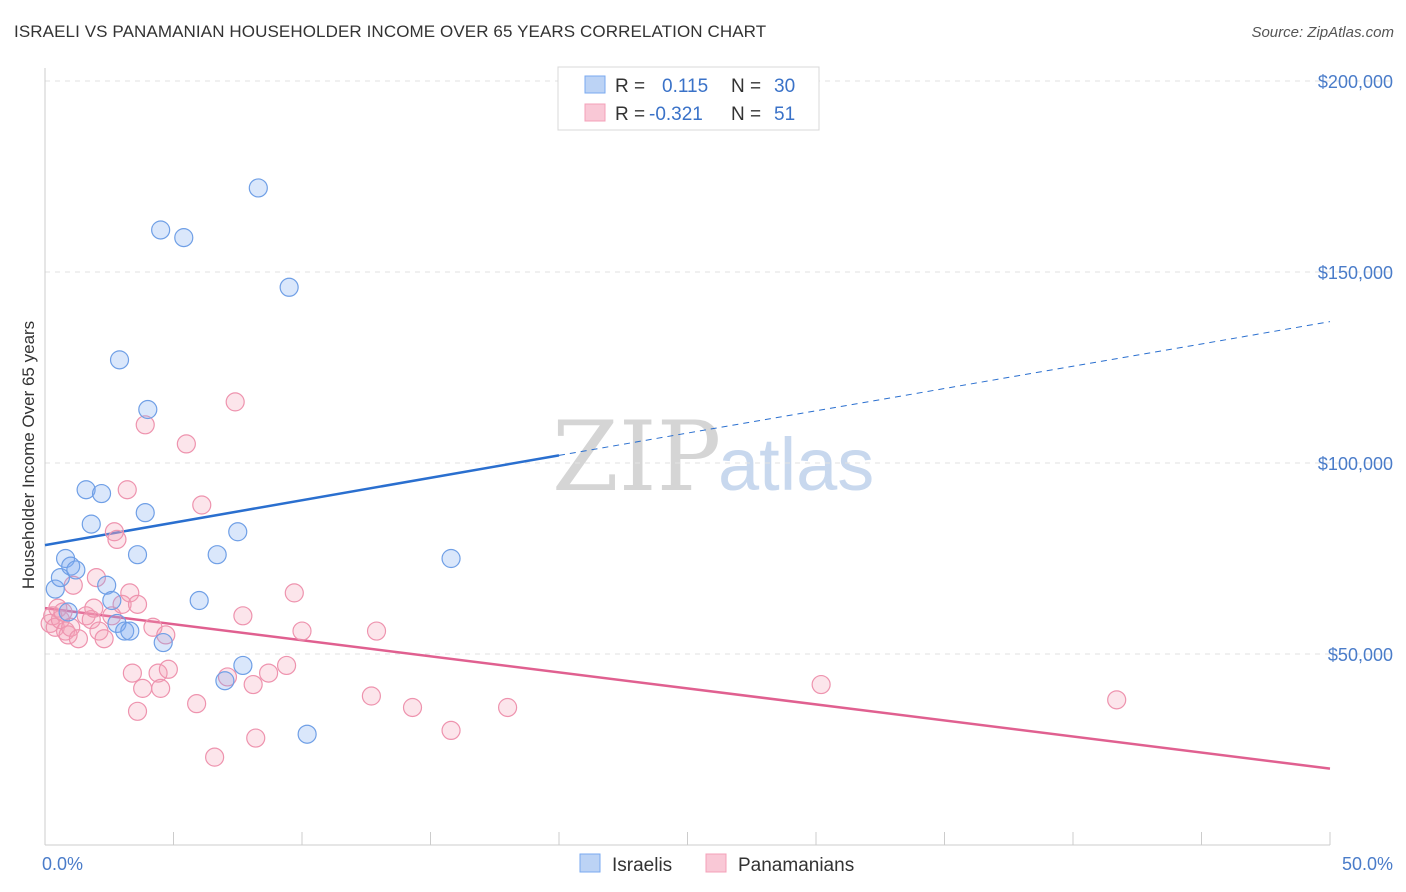 The height and width of the screenshot is (892, 1406). Describe the element at coordinates (746, 114) in the screenshot. I see `legend-n-label-2: N =` at that location.